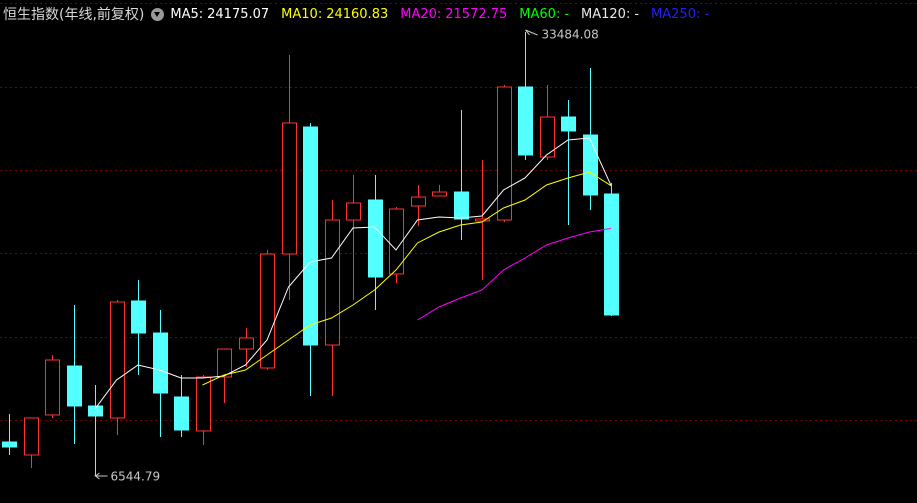  Describe the element at coordinates (136, 477) in the screenshot. I see `low-annotation: 6544.79` at that location.